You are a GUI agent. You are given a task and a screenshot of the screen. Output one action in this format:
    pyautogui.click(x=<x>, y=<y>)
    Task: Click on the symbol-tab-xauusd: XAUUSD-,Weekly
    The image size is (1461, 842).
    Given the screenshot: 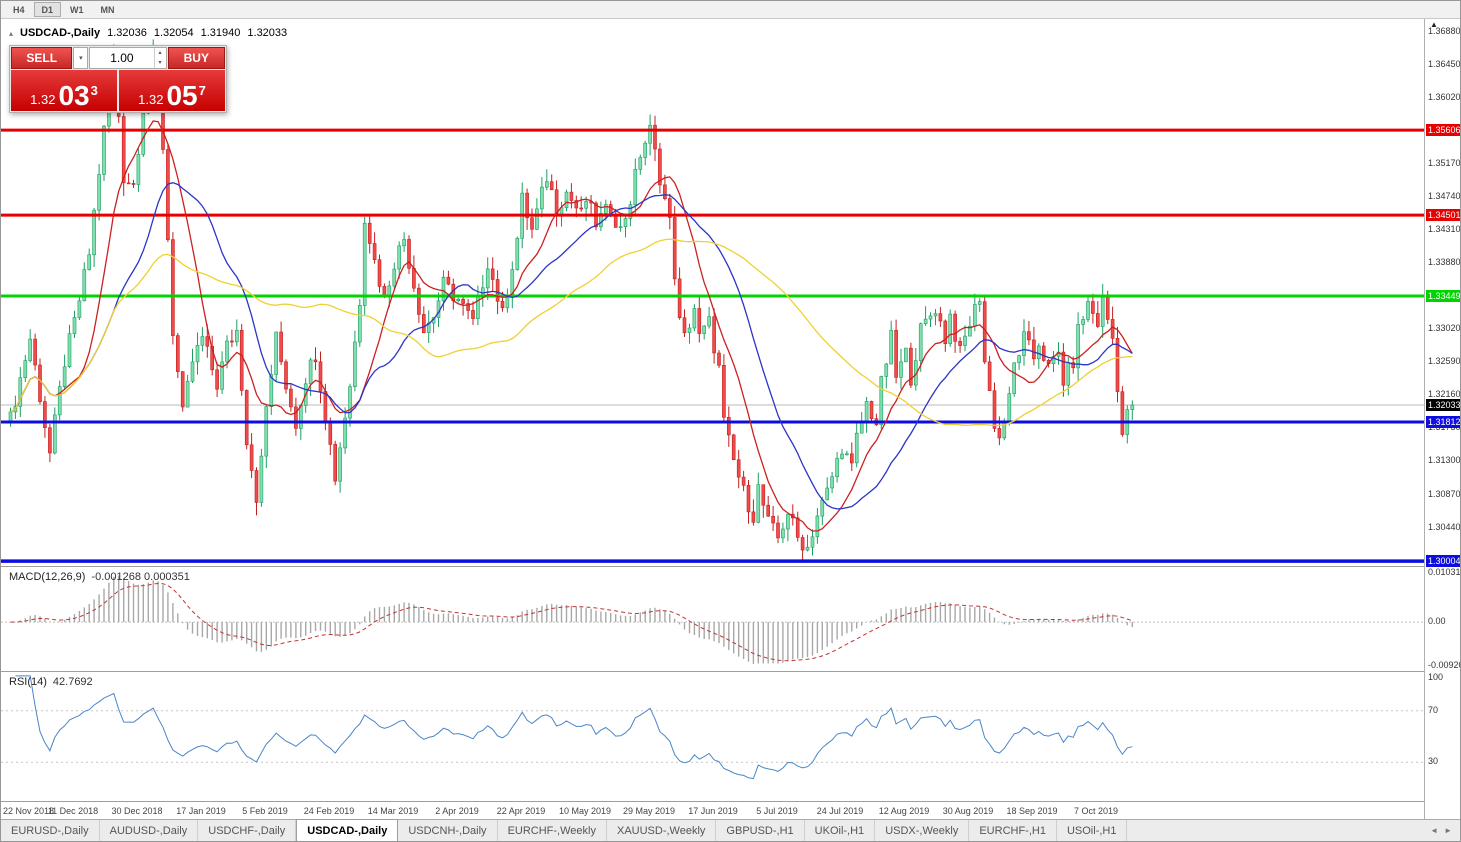 What is the action you would take?
    pyautogui.click(x=662, y=830)
    